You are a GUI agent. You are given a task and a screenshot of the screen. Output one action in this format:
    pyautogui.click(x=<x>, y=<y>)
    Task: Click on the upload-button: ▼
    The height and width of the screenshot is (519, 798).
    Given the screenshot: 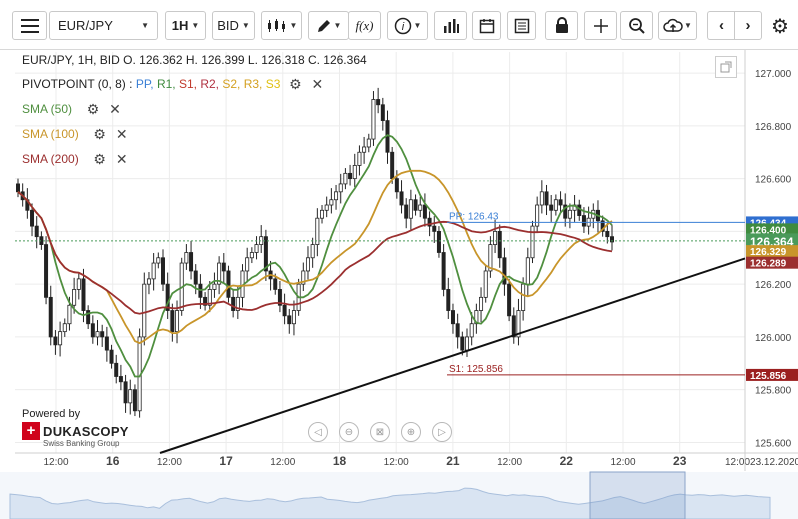 What is the action you would take?
    pyautogui.click(x=677, y=25)
    